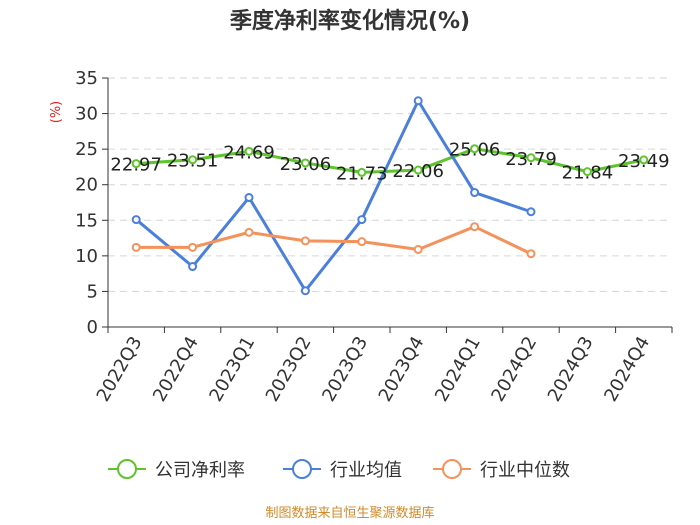 The height and width of the screenshot is (525, 700). Describe the element at coordinates (86, 220) in the screenshot. I see `y-tick-label: 15` at that location.